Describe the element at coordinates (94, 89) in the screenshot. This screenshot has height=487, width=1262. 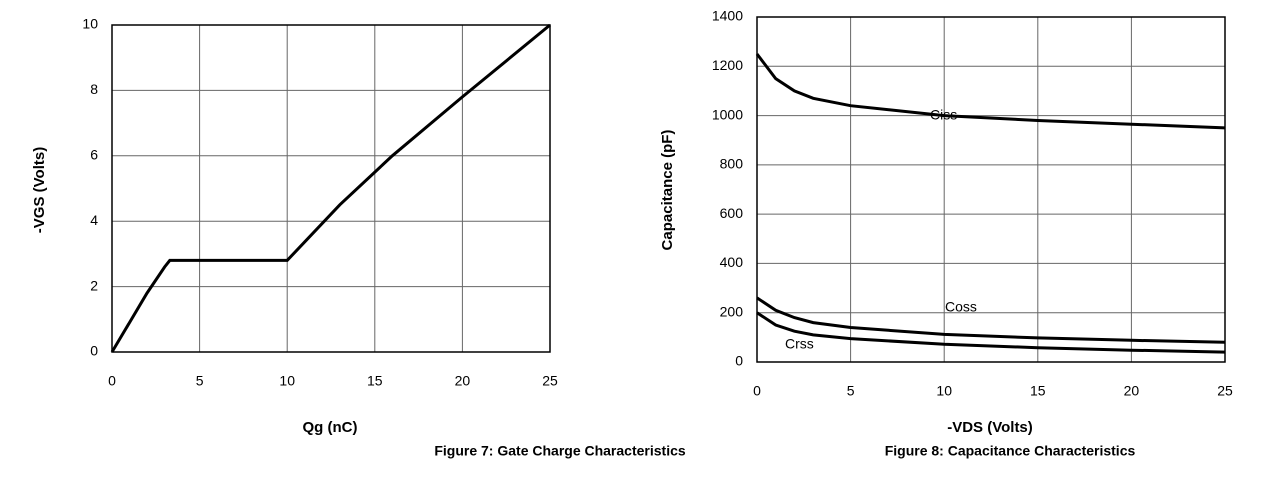
I see `y-tick-label: 8` at that location.